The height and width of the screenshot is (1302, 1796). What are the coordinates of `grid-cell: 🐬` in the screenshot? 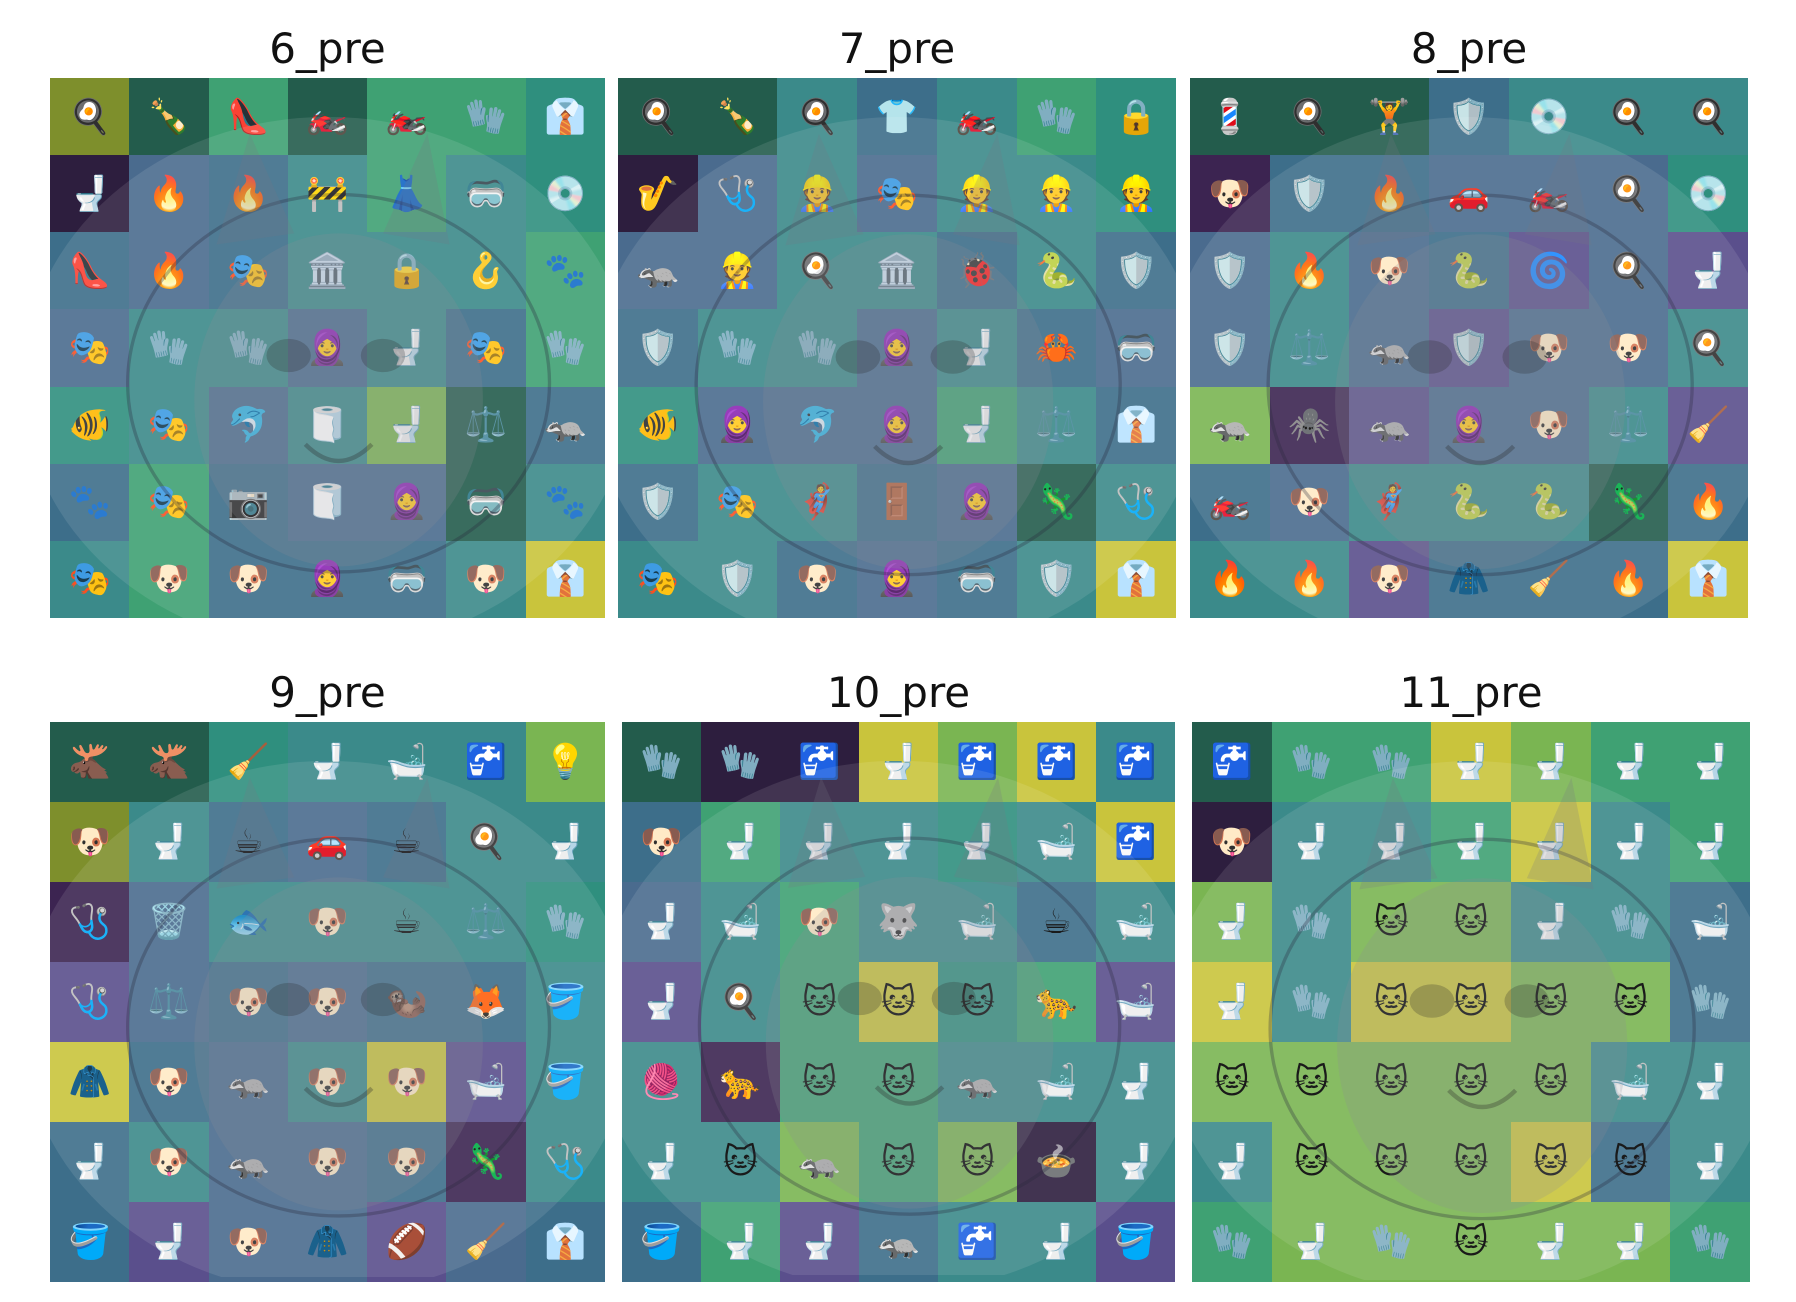 It's located at (817, 425).